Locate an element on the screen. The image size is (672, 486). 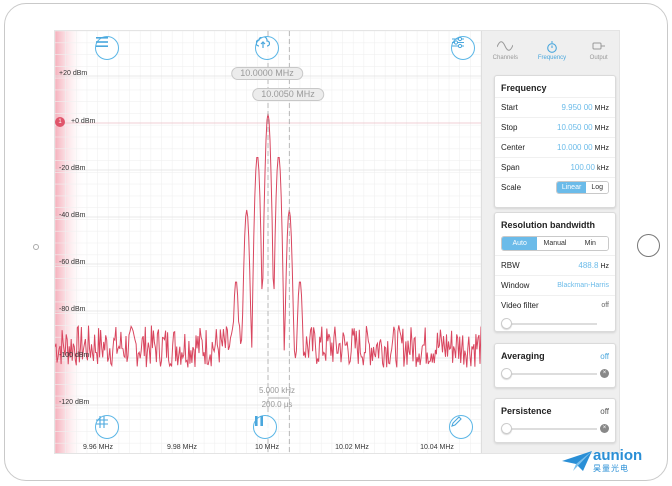
marker-pill-2: 10.0050 MHz is located at coordinates (288, 94).